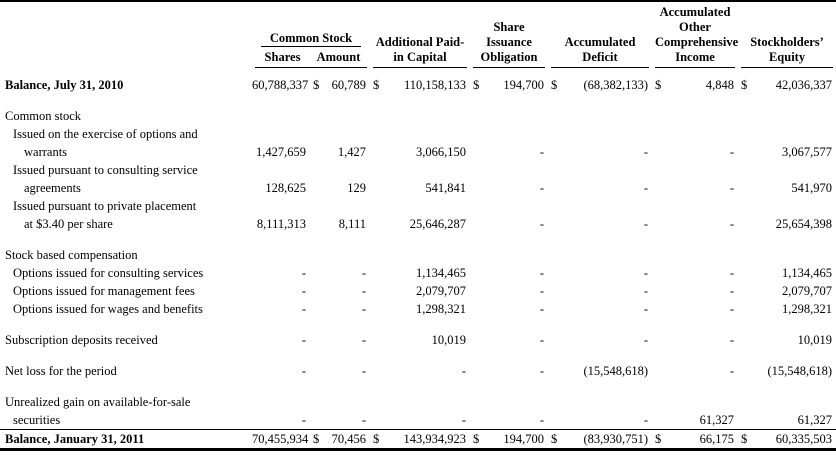  What do you see at coordinates (807, 273) in the screenshot?
I see `cell-equity: 1,134,465` at bounding box center [807, 273].